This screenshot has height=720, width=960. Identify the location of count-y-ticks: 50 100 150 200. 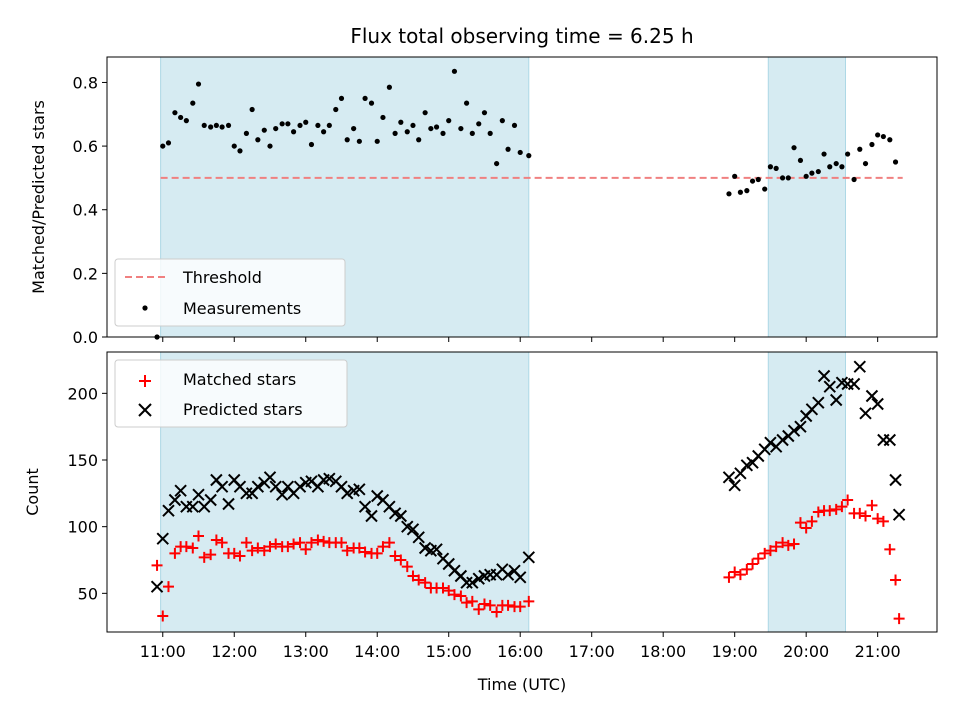
(87, 493).